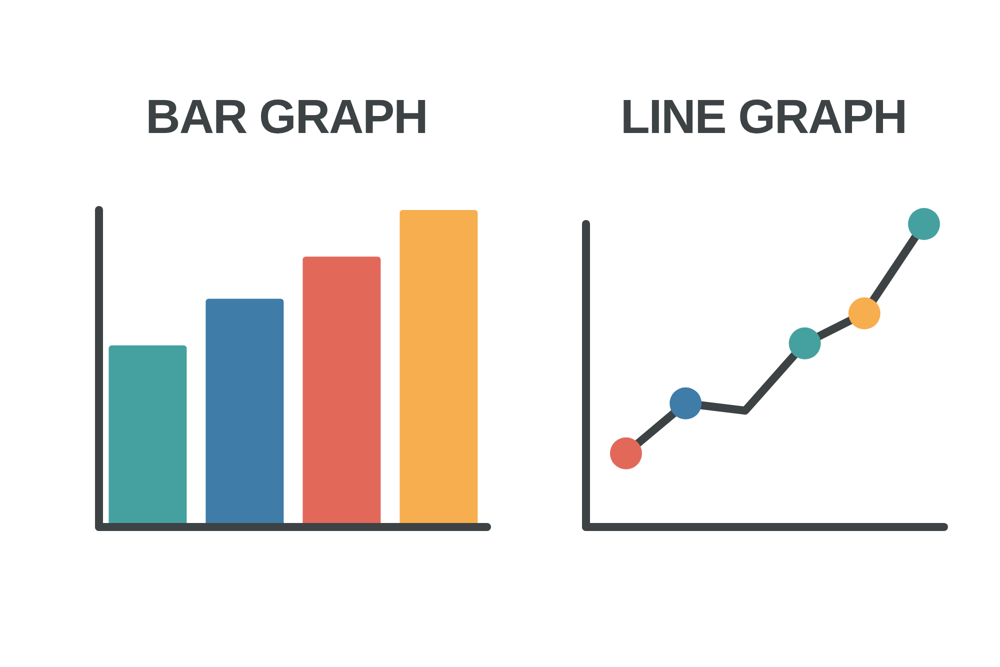 Image resolution: width=1000 pixels, height=667 pixels. Describe the element at coordinates (763, 118) in the screenshot. I see `chart-title: LINE GRAPH` at that location.